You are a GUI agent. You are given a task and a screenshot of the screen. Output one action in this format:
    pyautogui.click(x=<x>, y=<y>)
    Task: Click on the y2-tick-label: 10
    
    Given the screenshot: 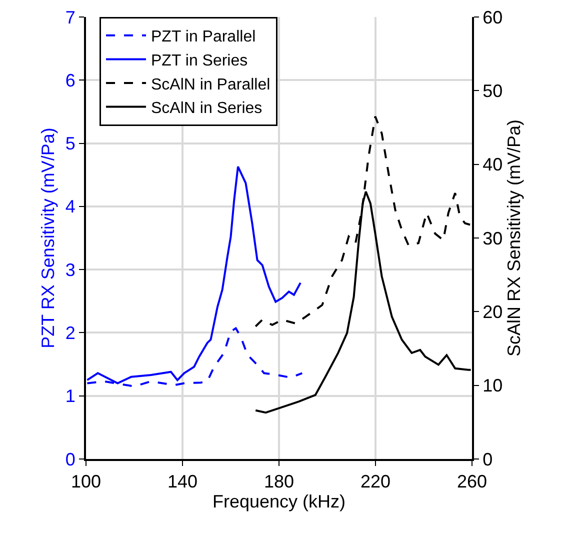 What is the action you would take?
    pyautogui.click(x=492, y=386)
    